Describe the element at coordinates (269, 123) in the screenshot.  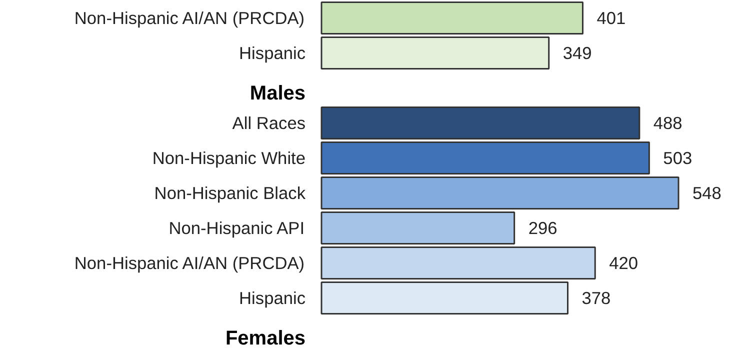
I see `y-tick-label: All Races` at that location.